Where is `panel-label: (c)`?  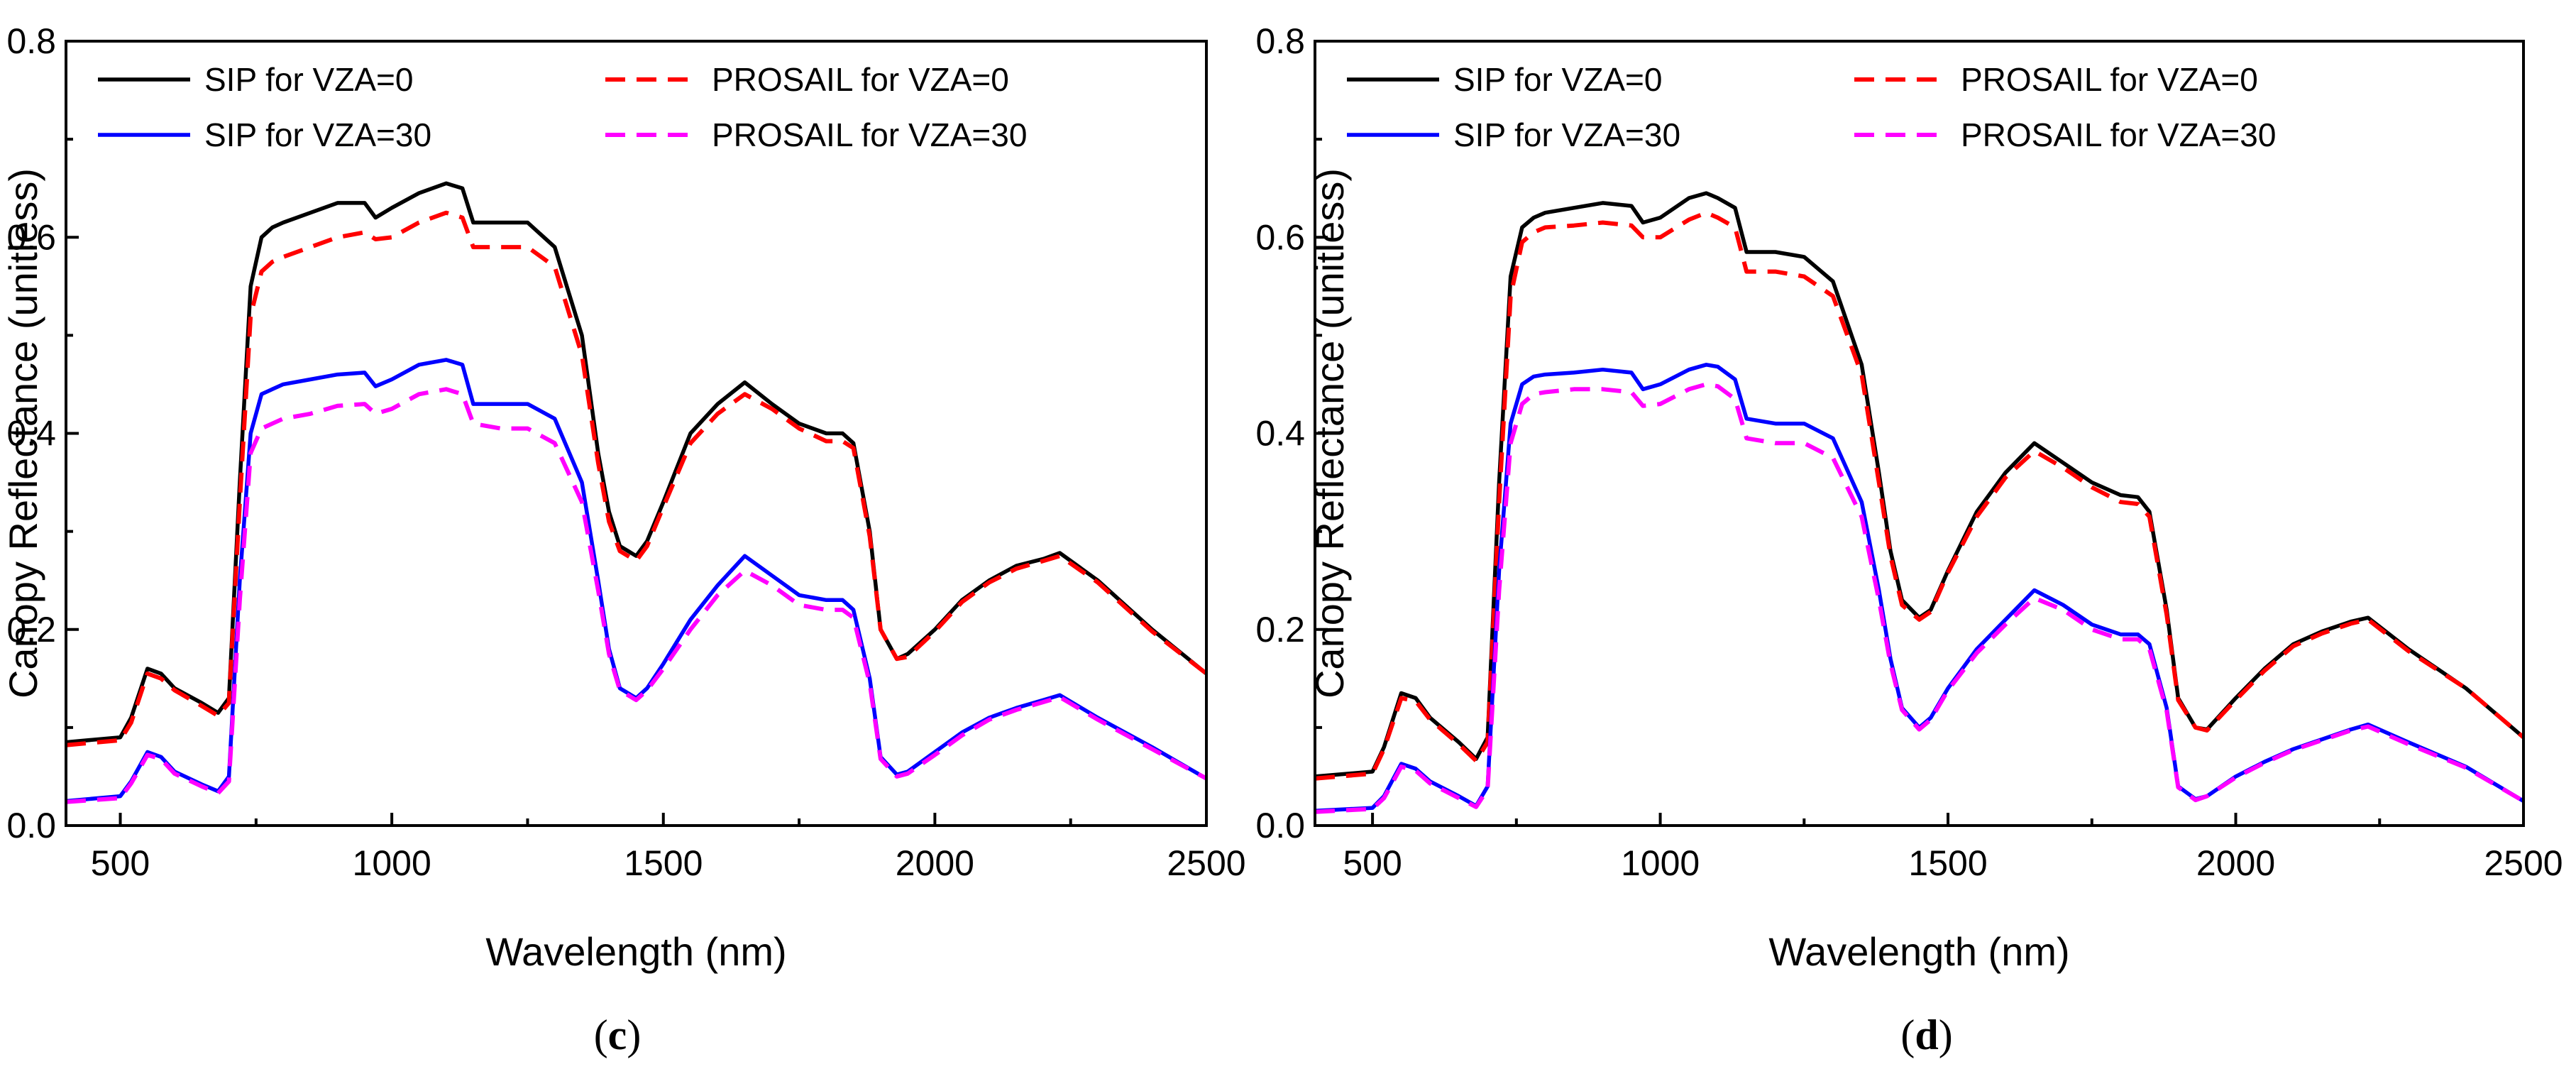
panel-label: (c) is located at coordinates (618, 1035).